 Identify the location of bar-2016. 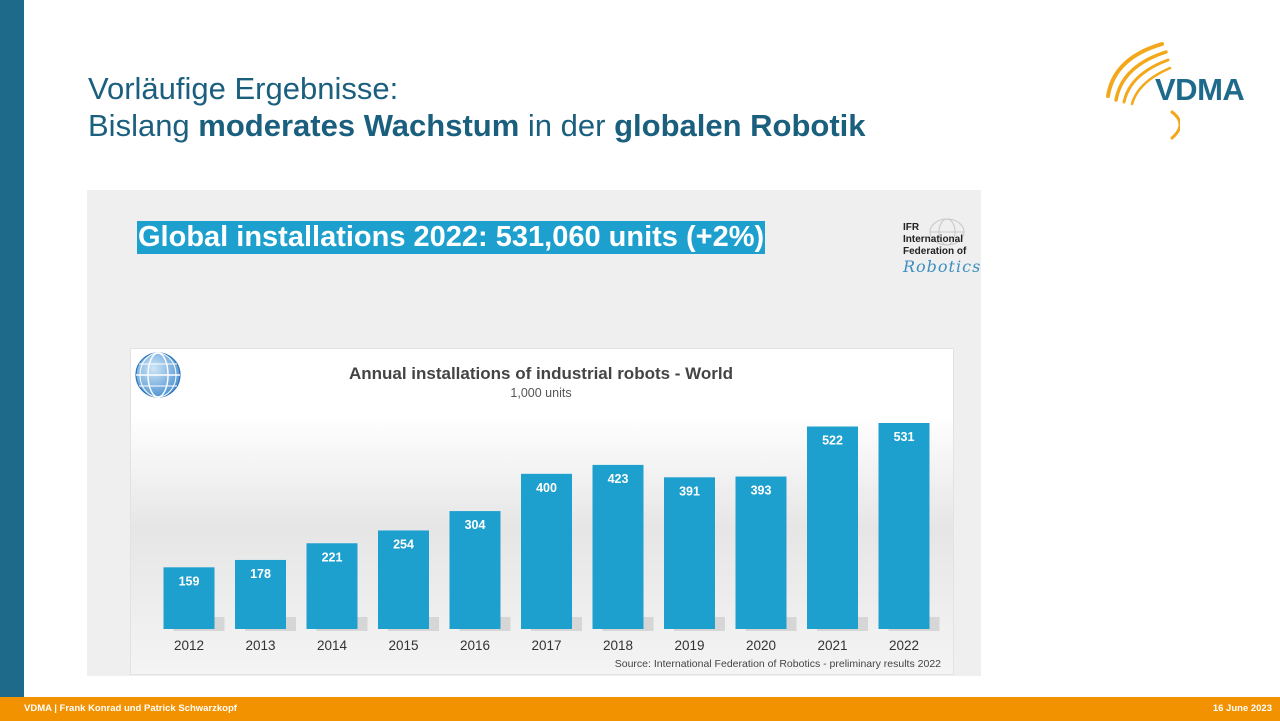
(475, 570).